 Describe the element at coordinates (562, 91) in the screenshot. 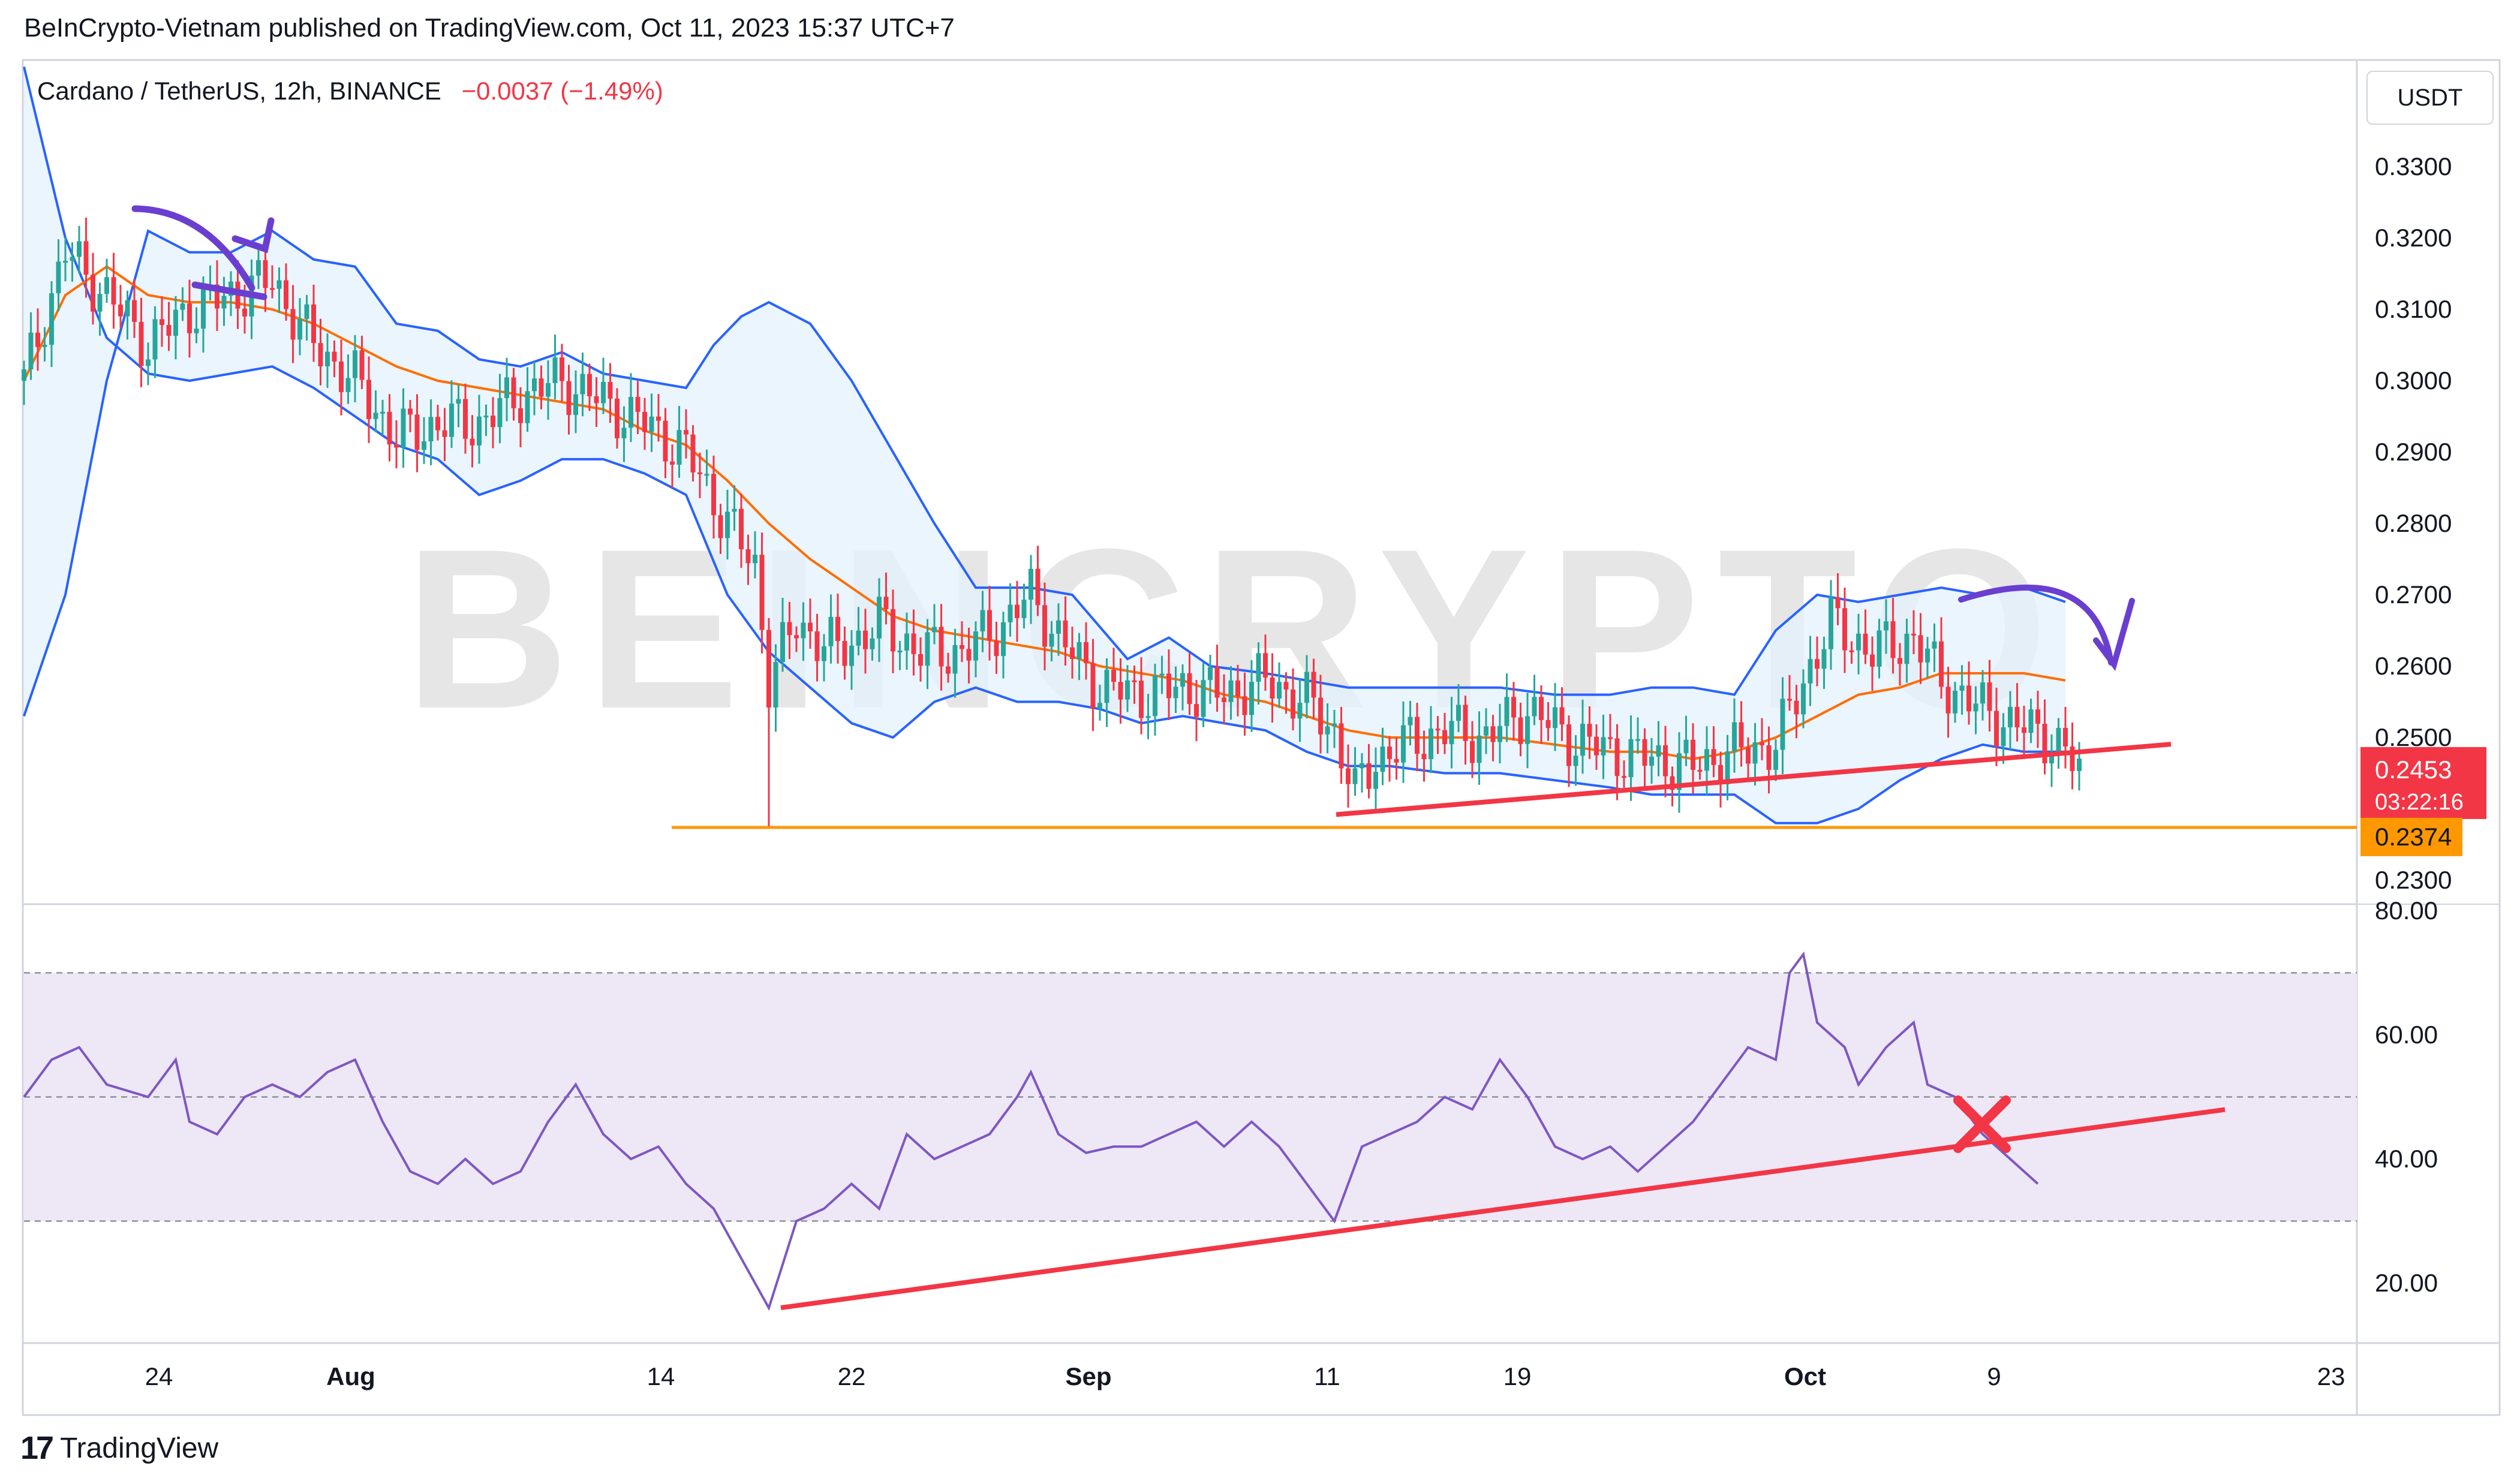

I see `price-change: −0.0037 (−1.49%)` at that location.